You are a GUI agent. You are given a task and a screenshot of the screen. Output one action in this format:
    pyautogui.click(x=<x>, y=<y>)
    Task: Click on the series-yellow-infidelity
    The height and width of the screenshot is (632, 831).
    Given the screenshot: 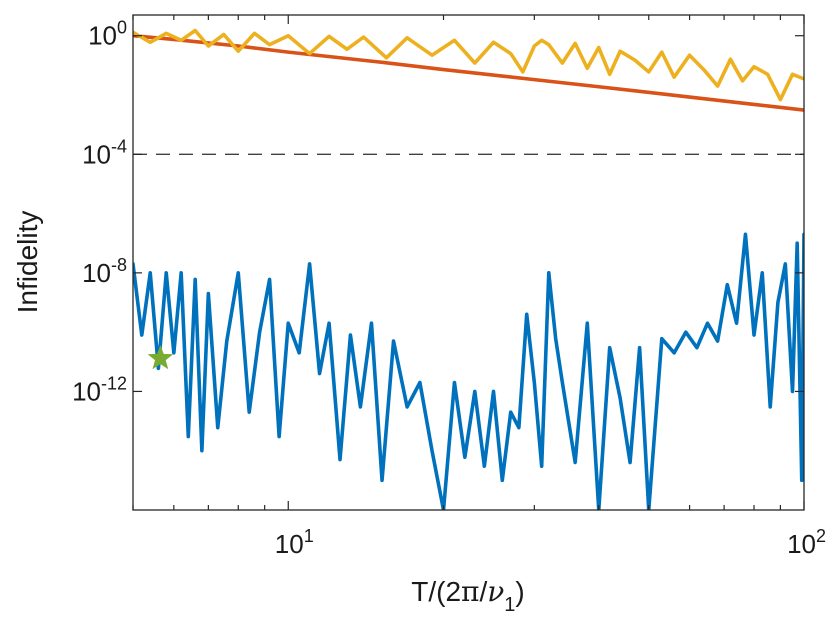 What is the action you would take?
    pyautogui.click(x=468, y=65)
    